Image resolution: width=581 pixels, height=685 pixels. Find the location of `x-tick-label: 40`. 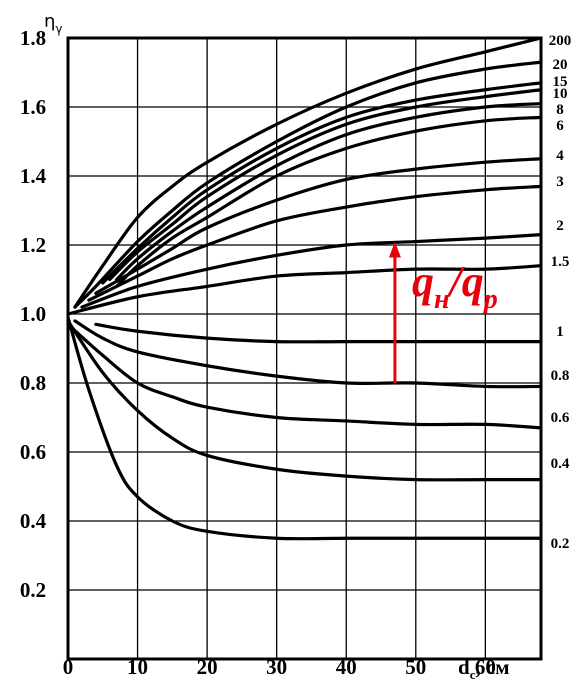

x-tick-label: 40 is located at coordinates (346, 667).